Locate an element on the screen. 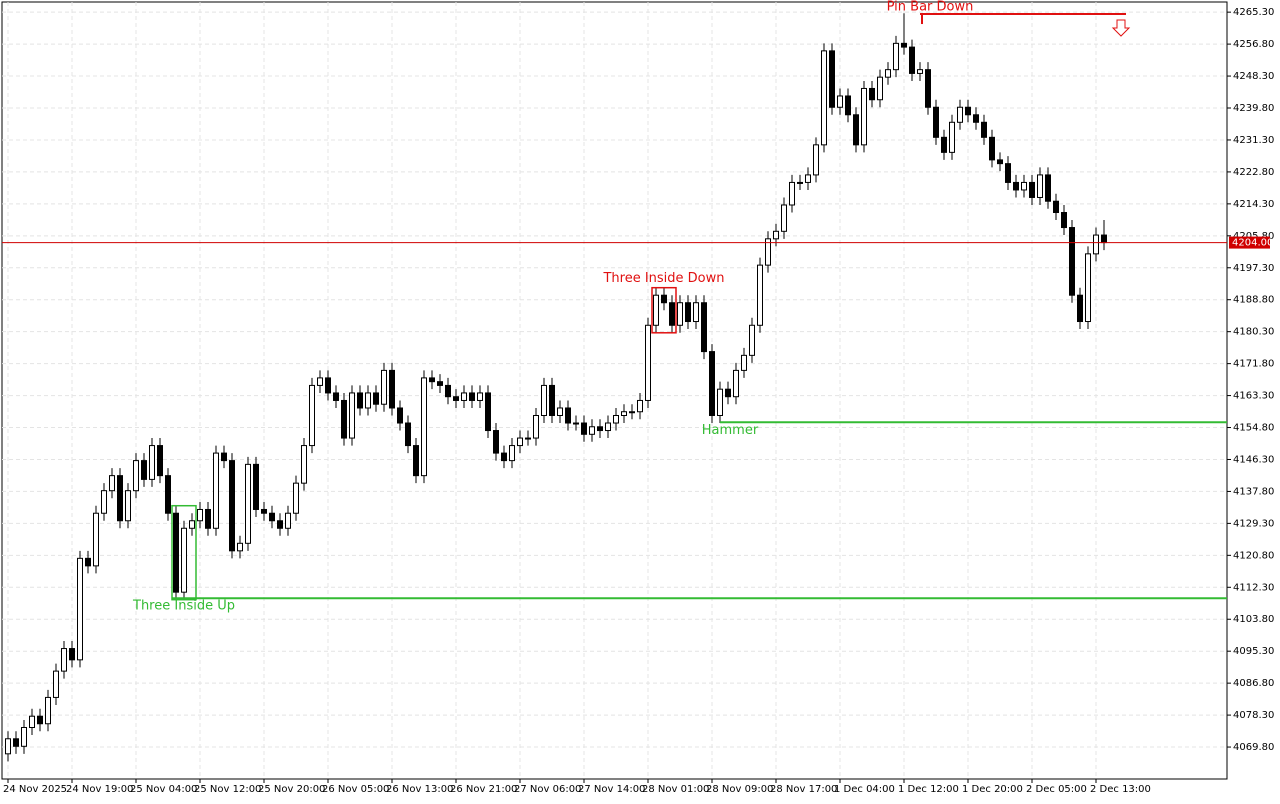 This screenshot has height=804, width=1280. y-tick-label: 4188.80 is located at coordinates (1253, 300).